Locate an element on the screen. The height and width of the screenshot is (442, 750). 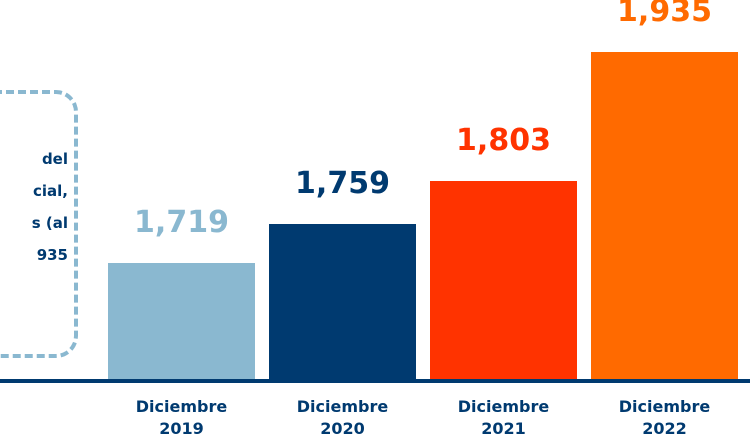
x-tick-label: Diciembre 2022 is located at coordinates (664, 417).